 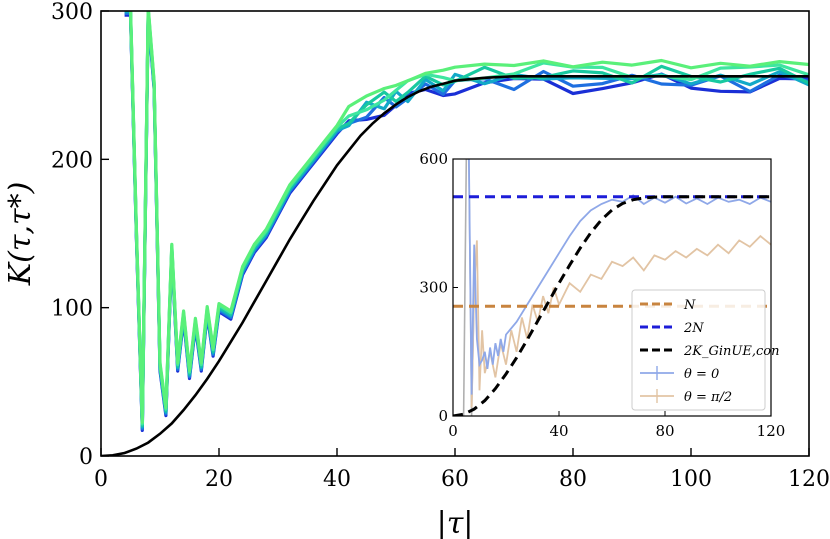 I want to click on x-tick-label: 0, so click(x=101, y=479).